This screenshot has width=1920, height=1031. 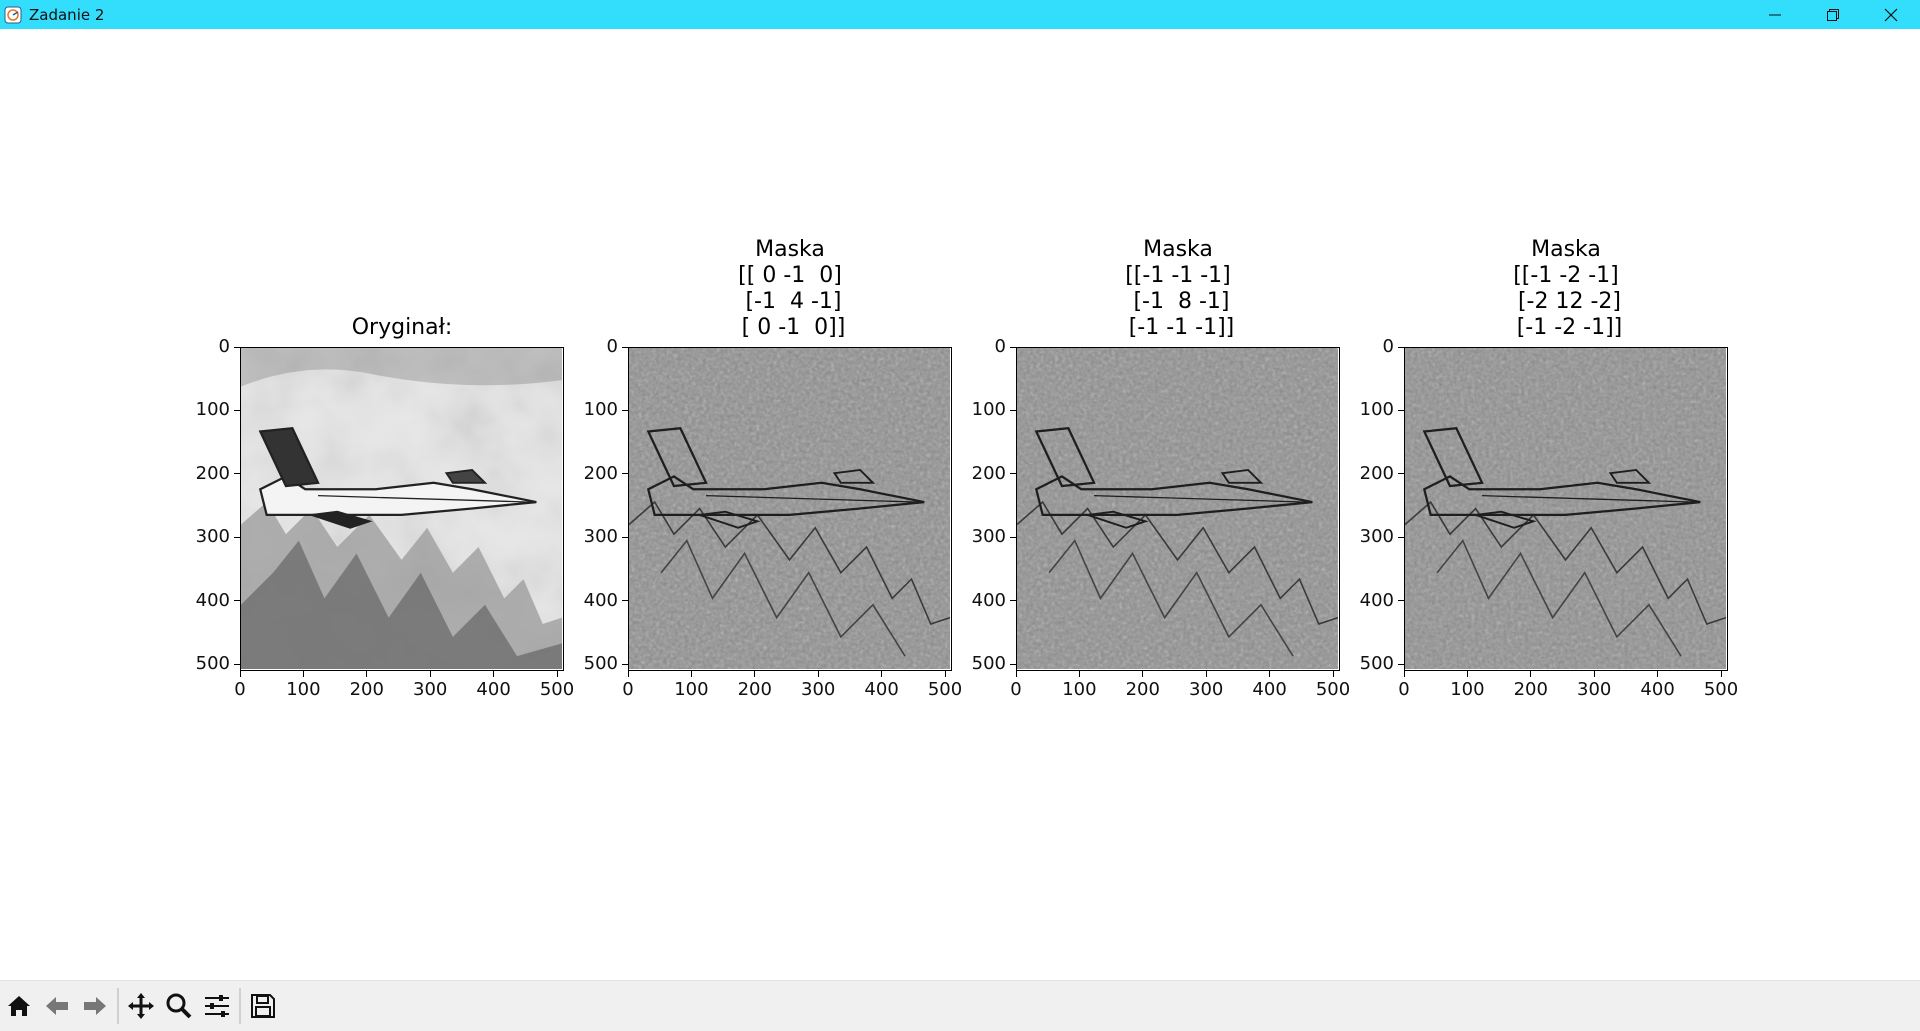 I want to click on pan-button, so click(x=141, y=1006).